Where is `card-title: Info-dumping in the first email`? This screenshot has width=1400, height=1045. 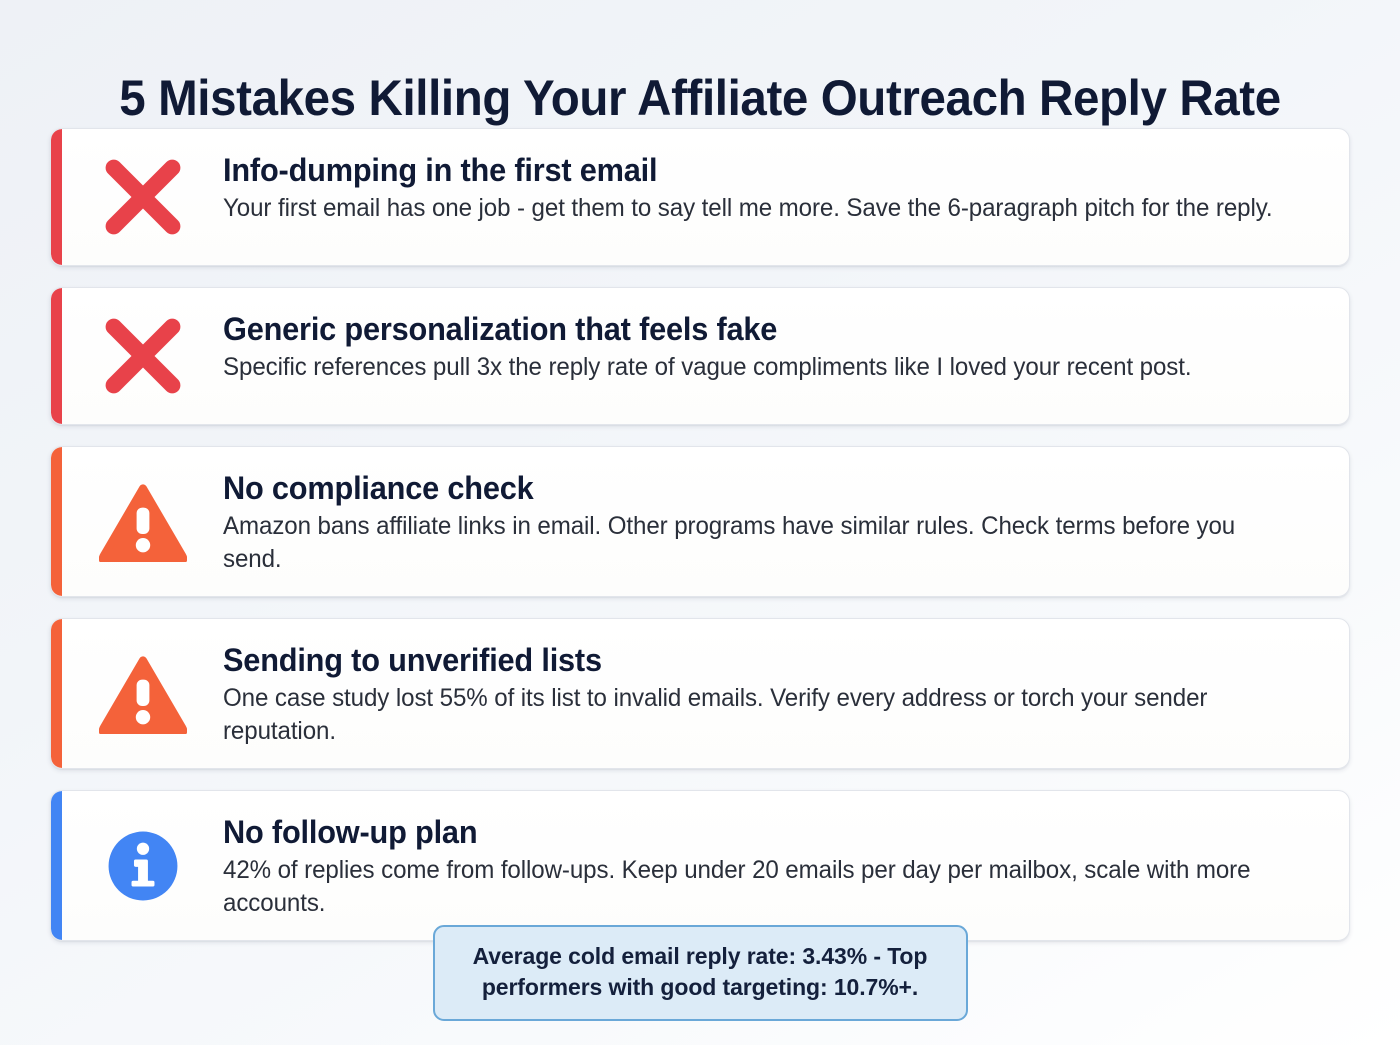
card-title: Info-dumping in the first email is located at coordinates (440, 170).